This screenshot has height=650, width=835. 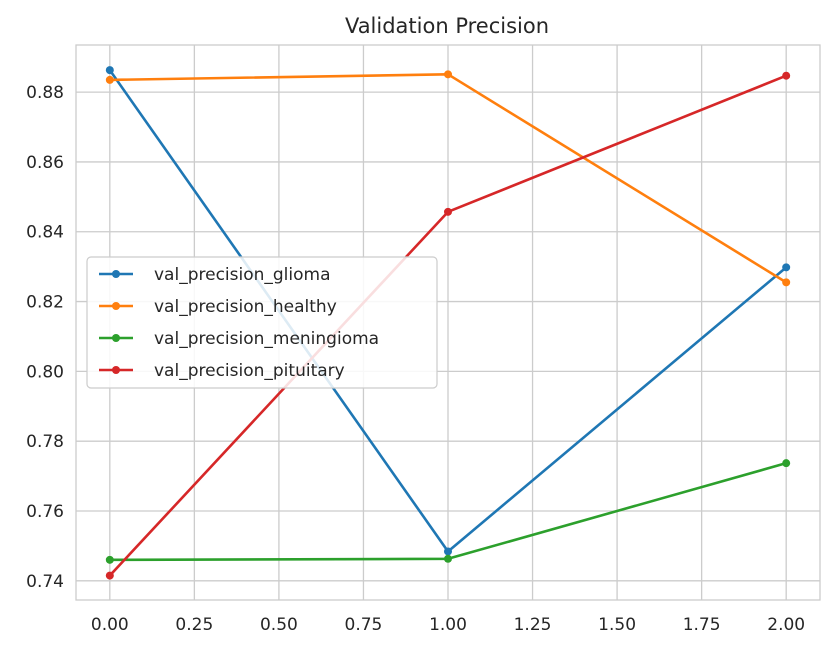 What do you see at coordinates (45, 163) in the screenshot?
I see `y-tick-label: 0.86` at bounding box center [45, 163].